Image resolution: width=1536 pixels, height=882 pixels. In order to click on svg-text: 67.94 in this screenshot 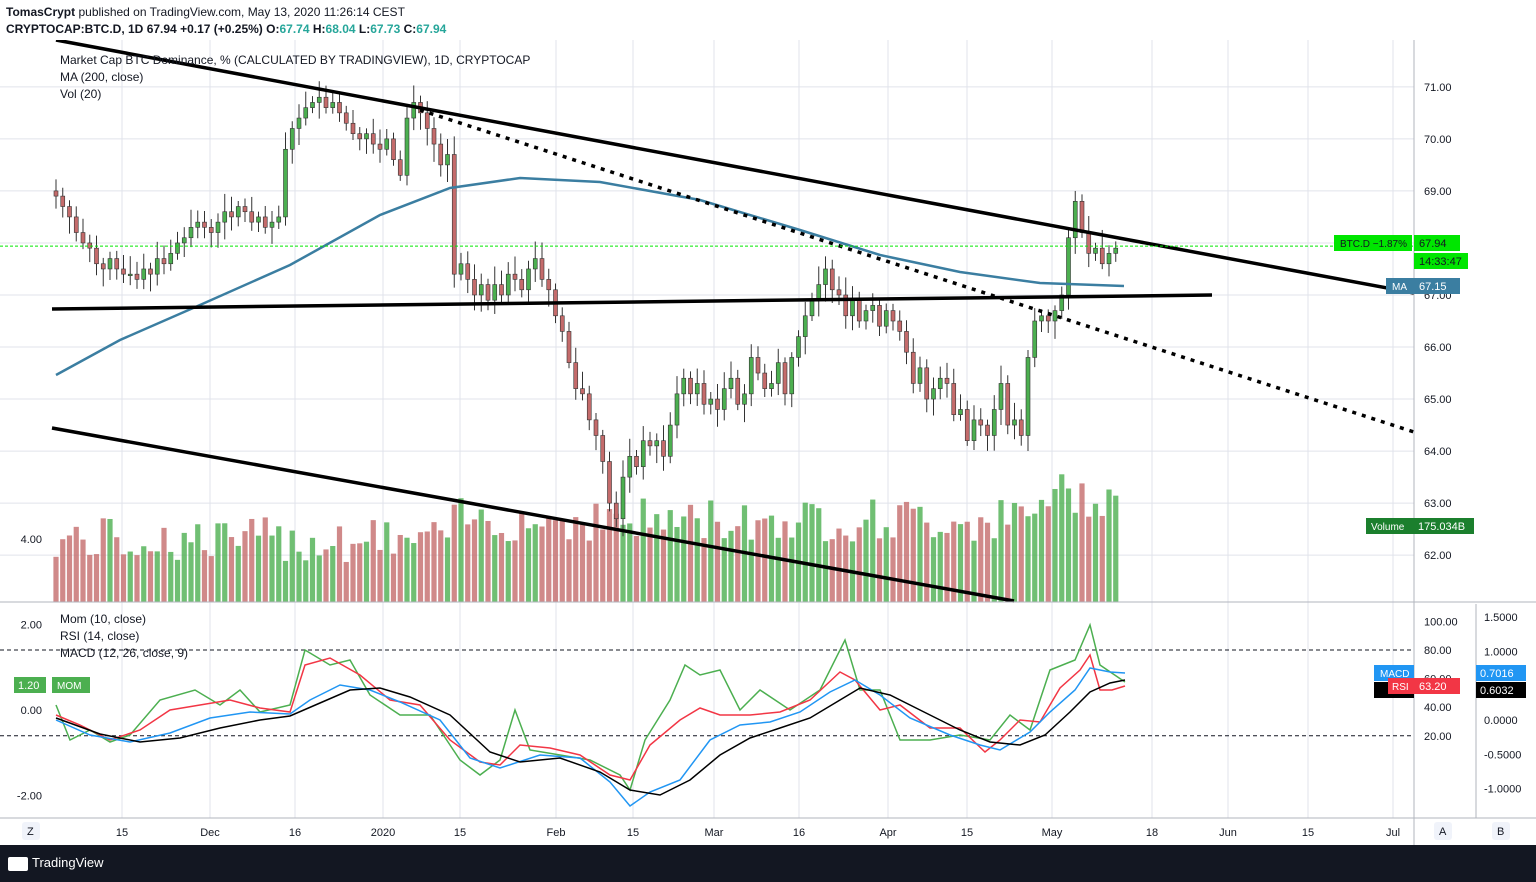, I will do `click(1433, 244)`.